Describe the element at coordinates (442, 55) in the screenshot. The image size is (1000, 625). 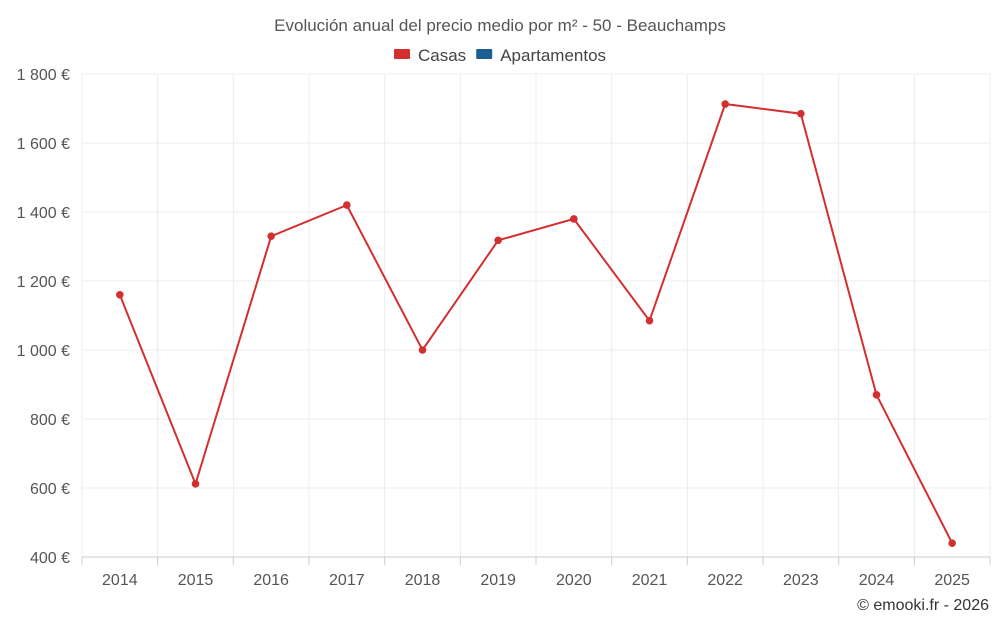
I see `legend-label: Casas` at that location.